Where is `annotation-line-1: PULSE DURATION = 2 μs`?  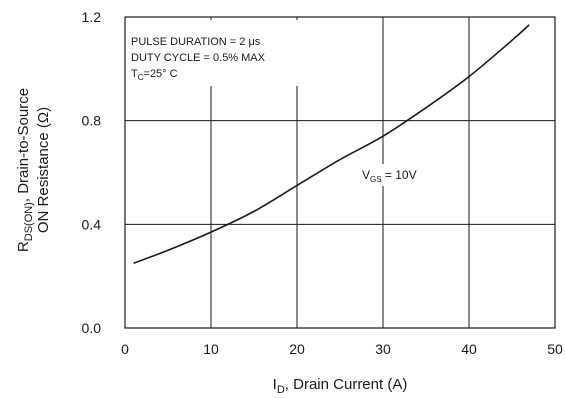 annotation-line-1: PULSE DURATION = 2 μs is located at coordinates (196, 42).